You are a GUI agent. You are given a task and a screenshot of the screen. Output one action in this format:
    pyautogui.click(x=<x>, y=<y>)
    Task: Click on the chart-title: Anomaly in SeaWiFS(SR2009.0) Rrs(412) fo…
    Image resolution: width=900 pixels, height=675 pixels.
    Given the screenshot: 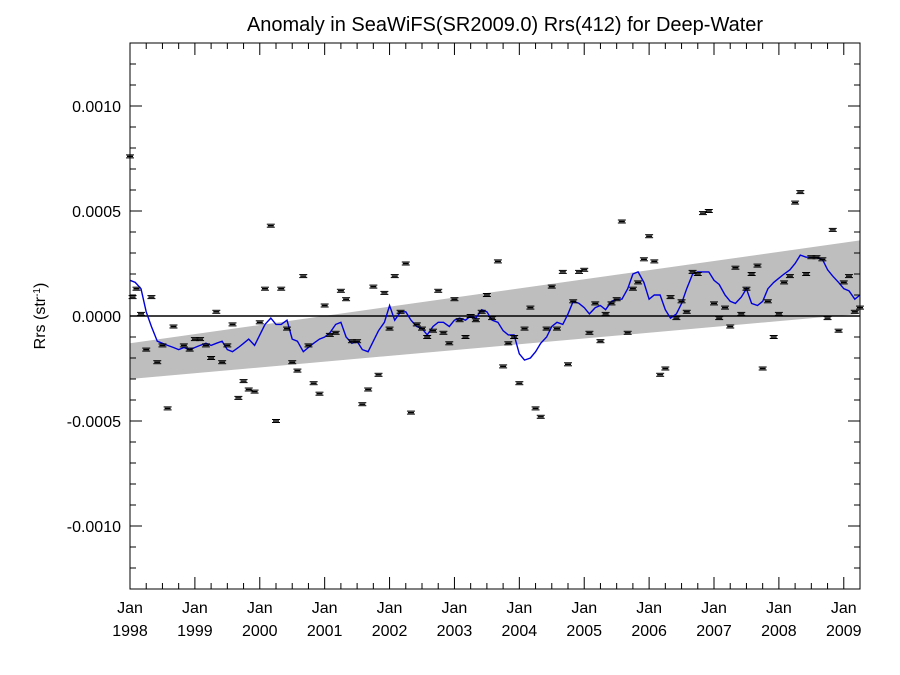 What is the action you would take?
    pyautogui.click(x=505, y=25)
    